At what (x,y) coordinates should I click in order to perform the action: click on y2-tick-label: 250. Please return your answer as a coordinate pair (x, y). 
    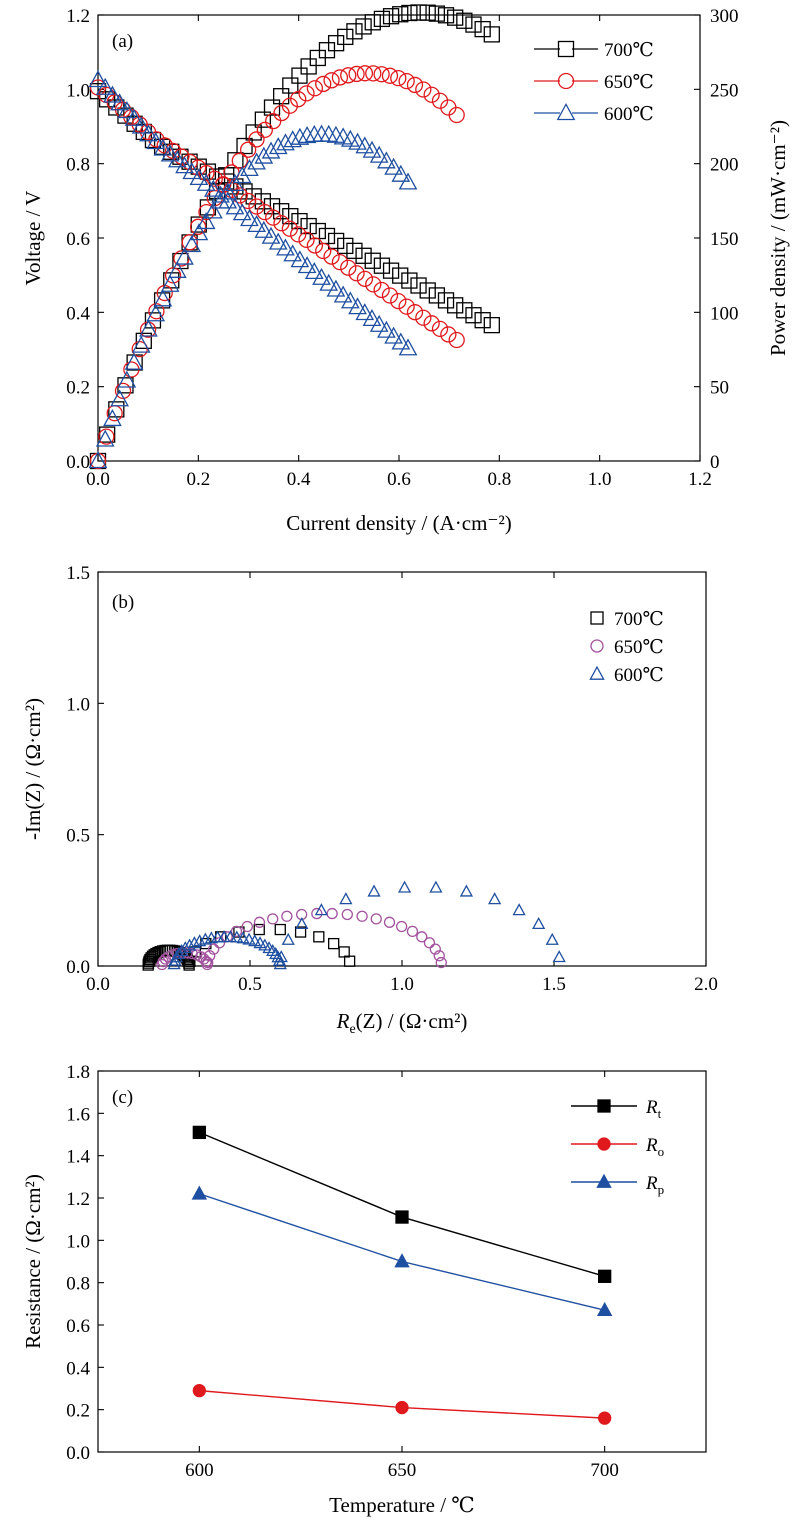
    Looking at the image, I should click on (724, 90).